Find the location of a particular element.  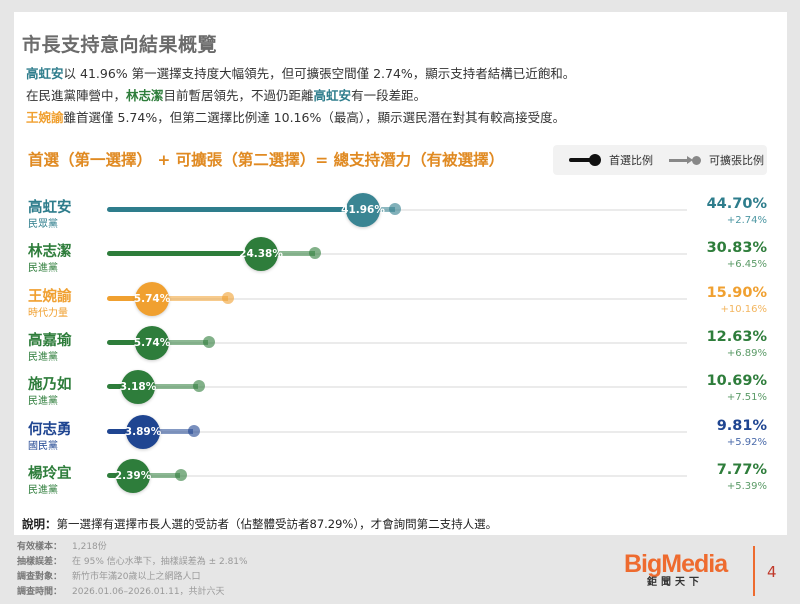

page-number: 4 is located at coordinates (772, 572).